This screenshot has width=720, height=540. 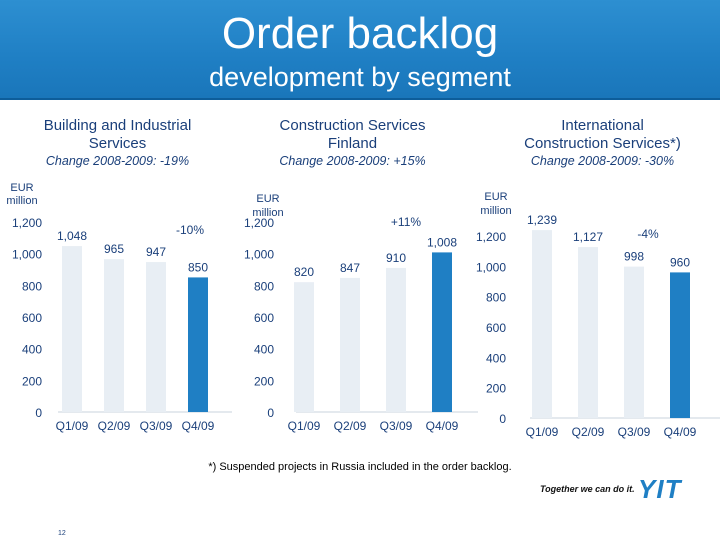 What do you see at coordinates (360, 33) in the screenshot?
I see `page-title: Order backlog` at bounding box center [360, 33].